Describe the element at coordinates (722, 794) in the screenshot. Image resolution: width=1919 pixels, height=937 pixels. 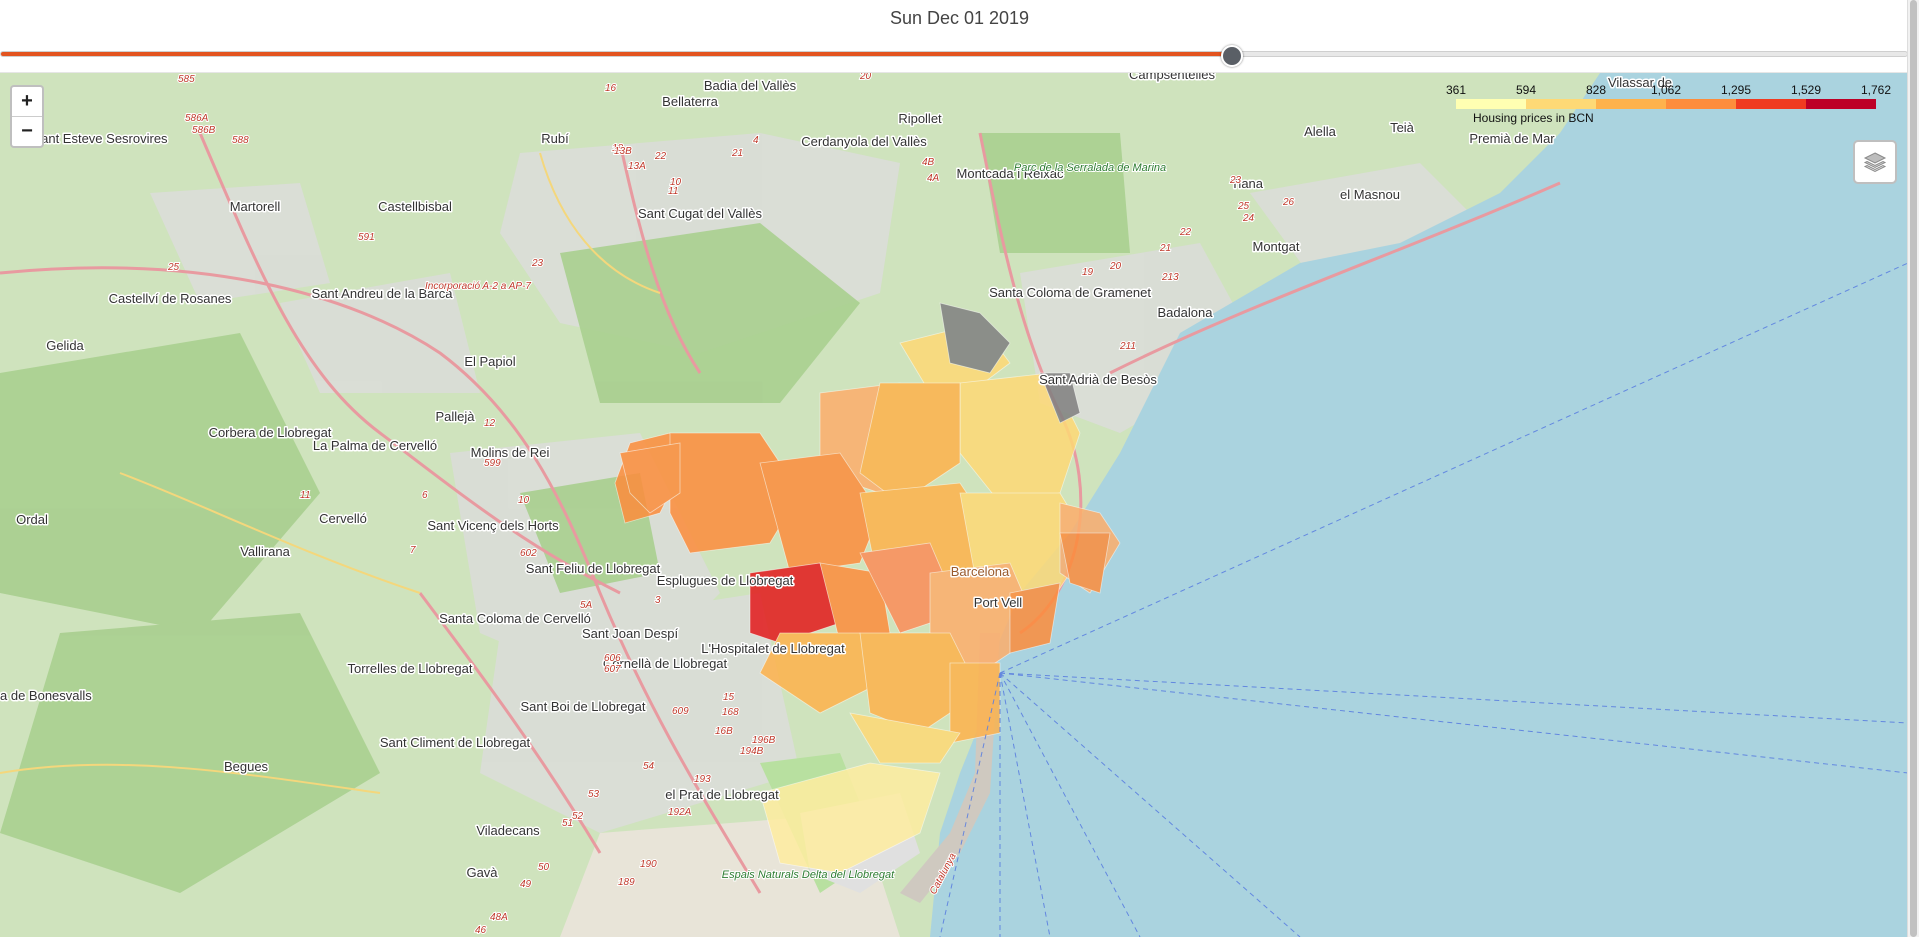
I see `place-label: el Prat de Llobregat` at that location.